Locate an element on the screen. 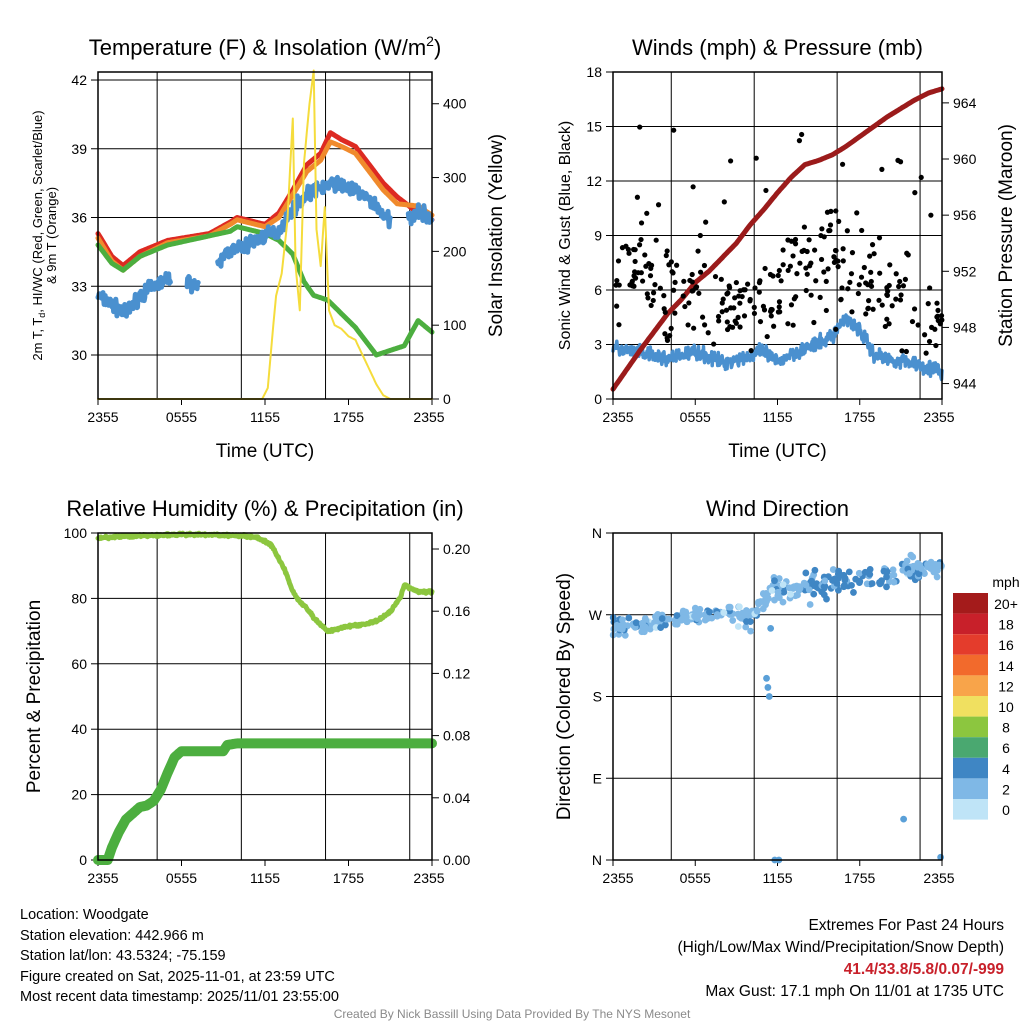 The image size is (1024, 1024). x-tick-label: 1155 is located at coordinates (777, 878).